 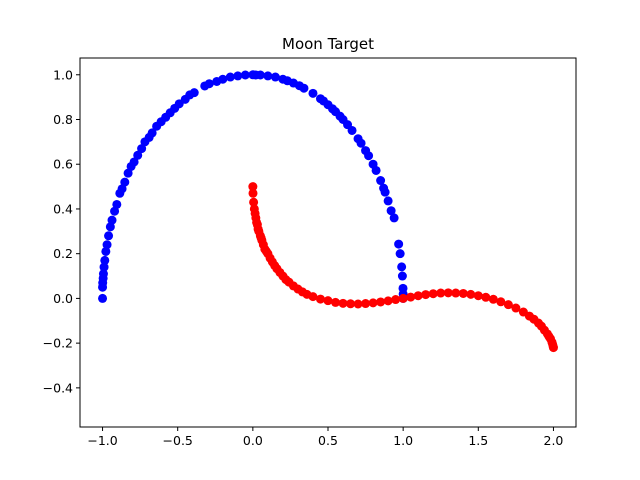 What do you see at coordinates (328, 440) in the screenshot?
I see `x-tick-label: 0.5` at bounding box center [328, 440].